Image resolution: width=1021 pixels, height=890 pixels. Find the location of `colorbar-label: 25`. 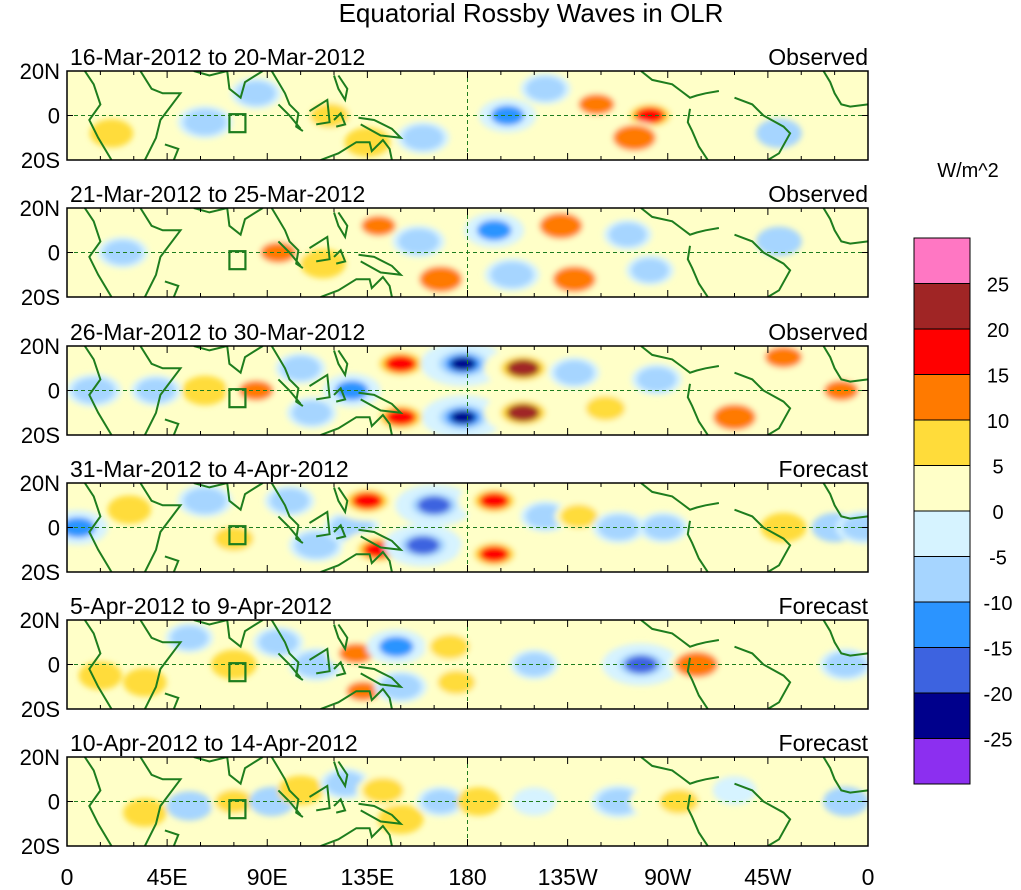

colorbar-label: 25 is located at coordinates (998, 286).